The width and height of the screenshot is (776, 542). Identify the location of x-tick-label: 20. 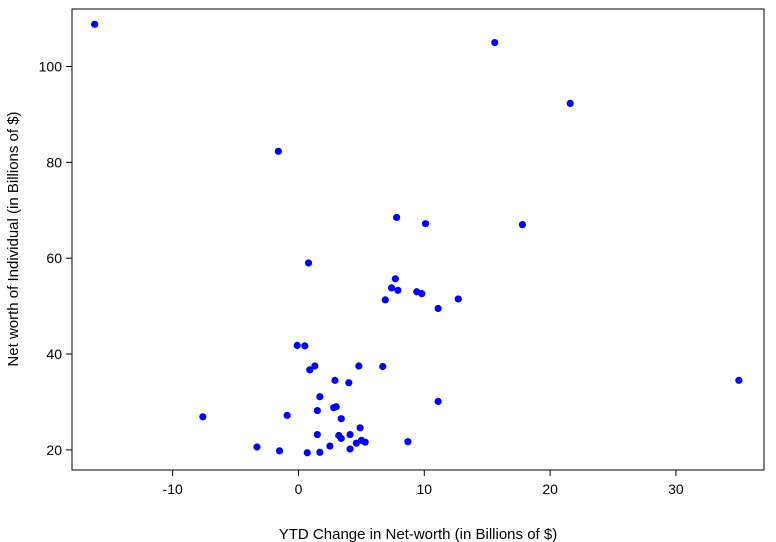
(550, 489).